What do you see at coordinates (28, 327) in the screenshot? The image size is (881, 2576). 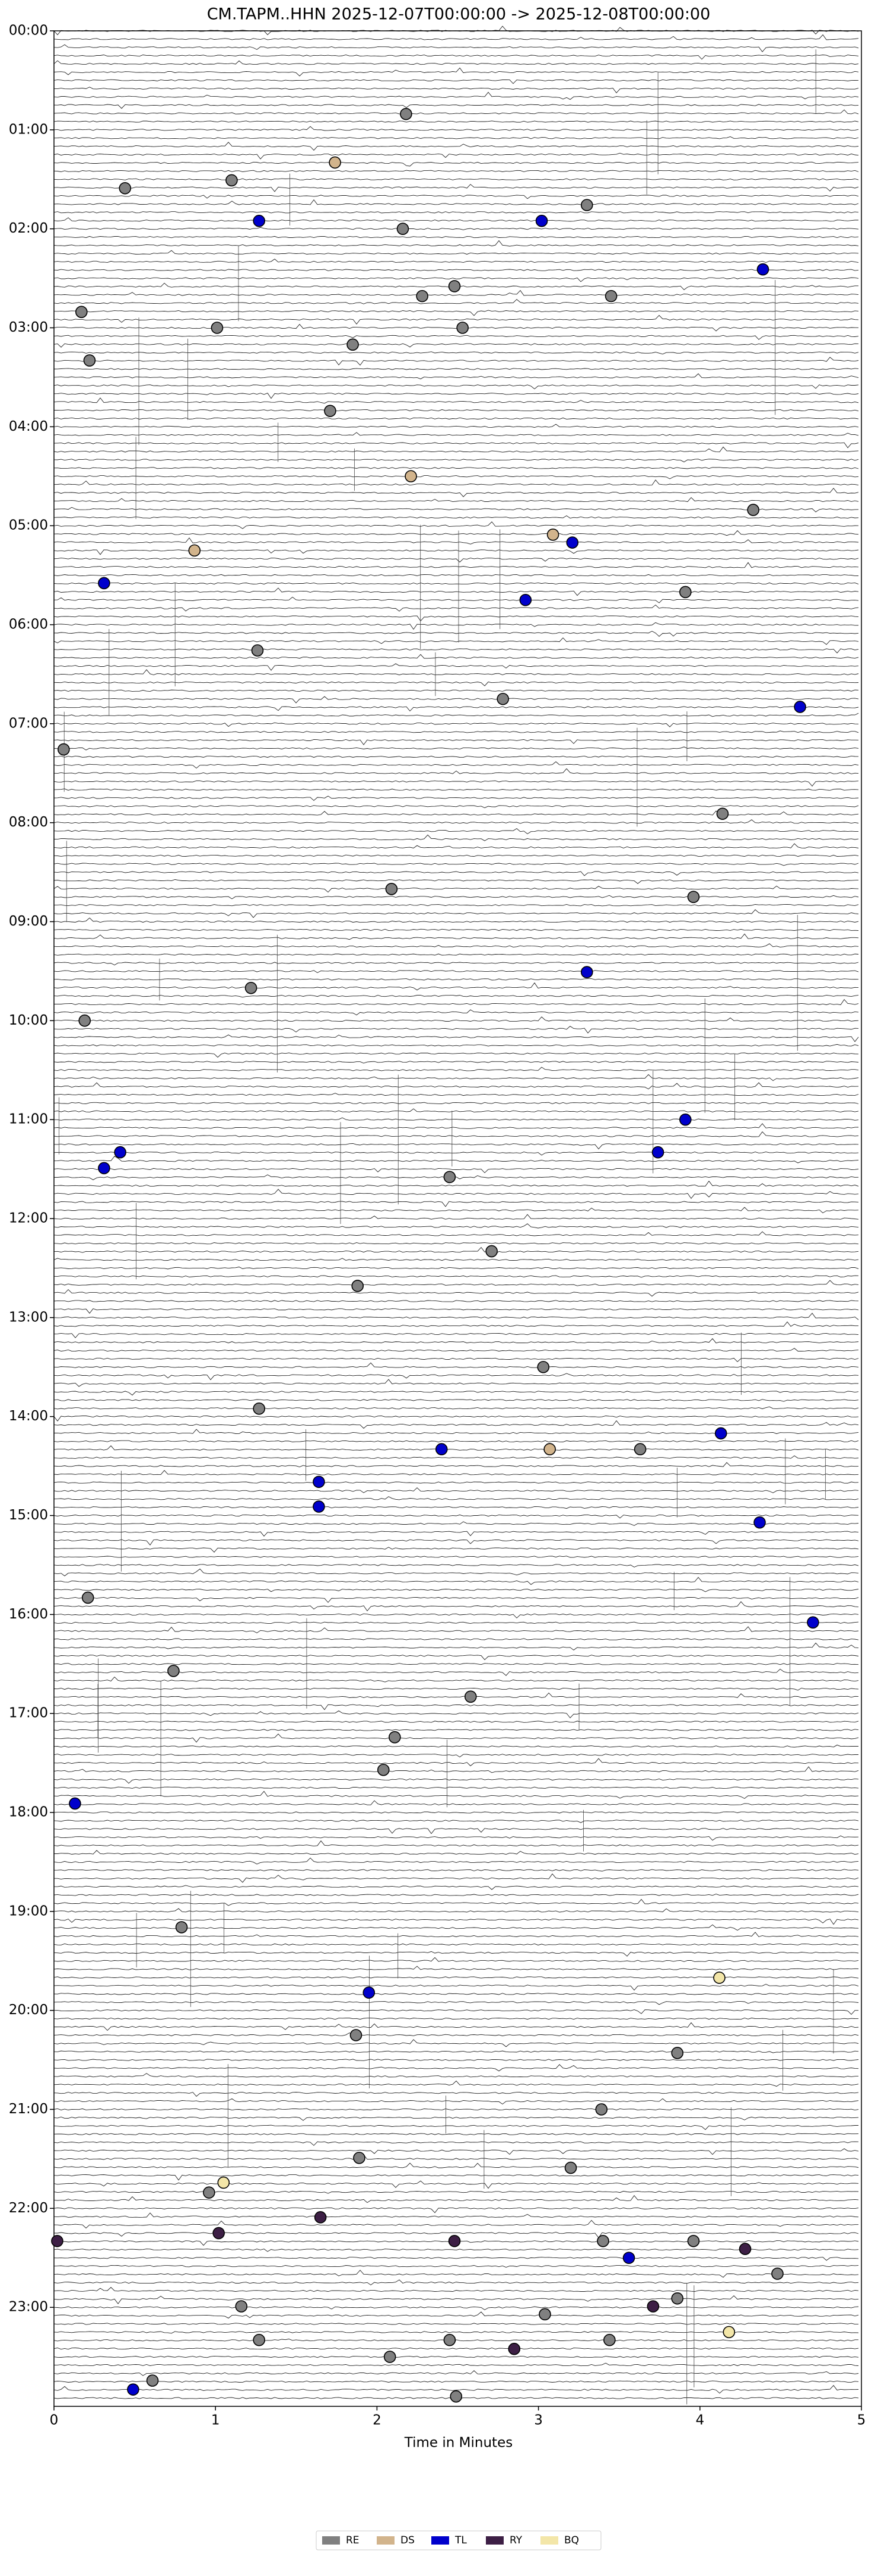 I see `y-tick-label: 03:00` at bounding box center [28, 327].